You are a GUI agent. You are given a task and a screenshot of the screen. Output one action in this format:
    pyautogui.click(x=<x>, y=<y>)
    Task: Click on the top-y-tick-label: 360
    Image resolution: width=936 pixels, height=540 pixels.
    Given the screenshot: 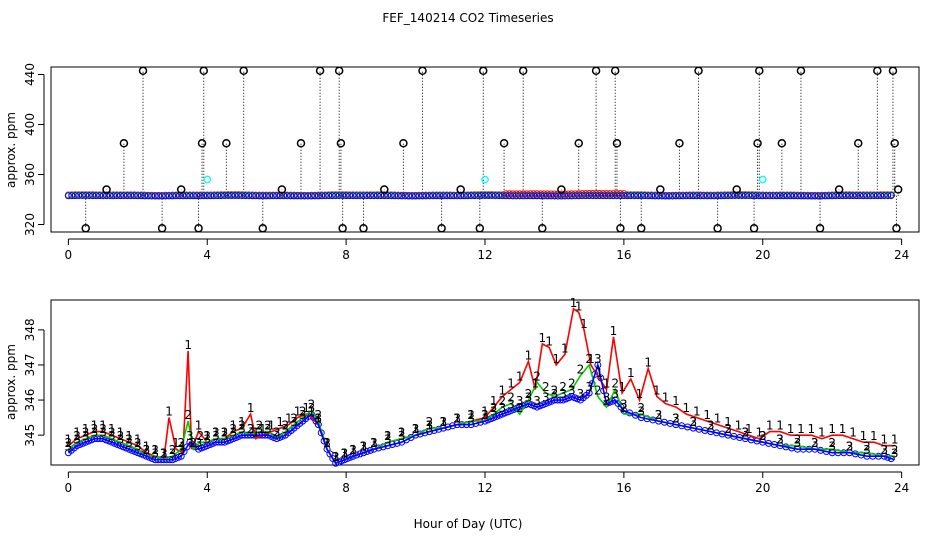 What is the action you would take?
    pyautogui.click(x=30, y=174)
    